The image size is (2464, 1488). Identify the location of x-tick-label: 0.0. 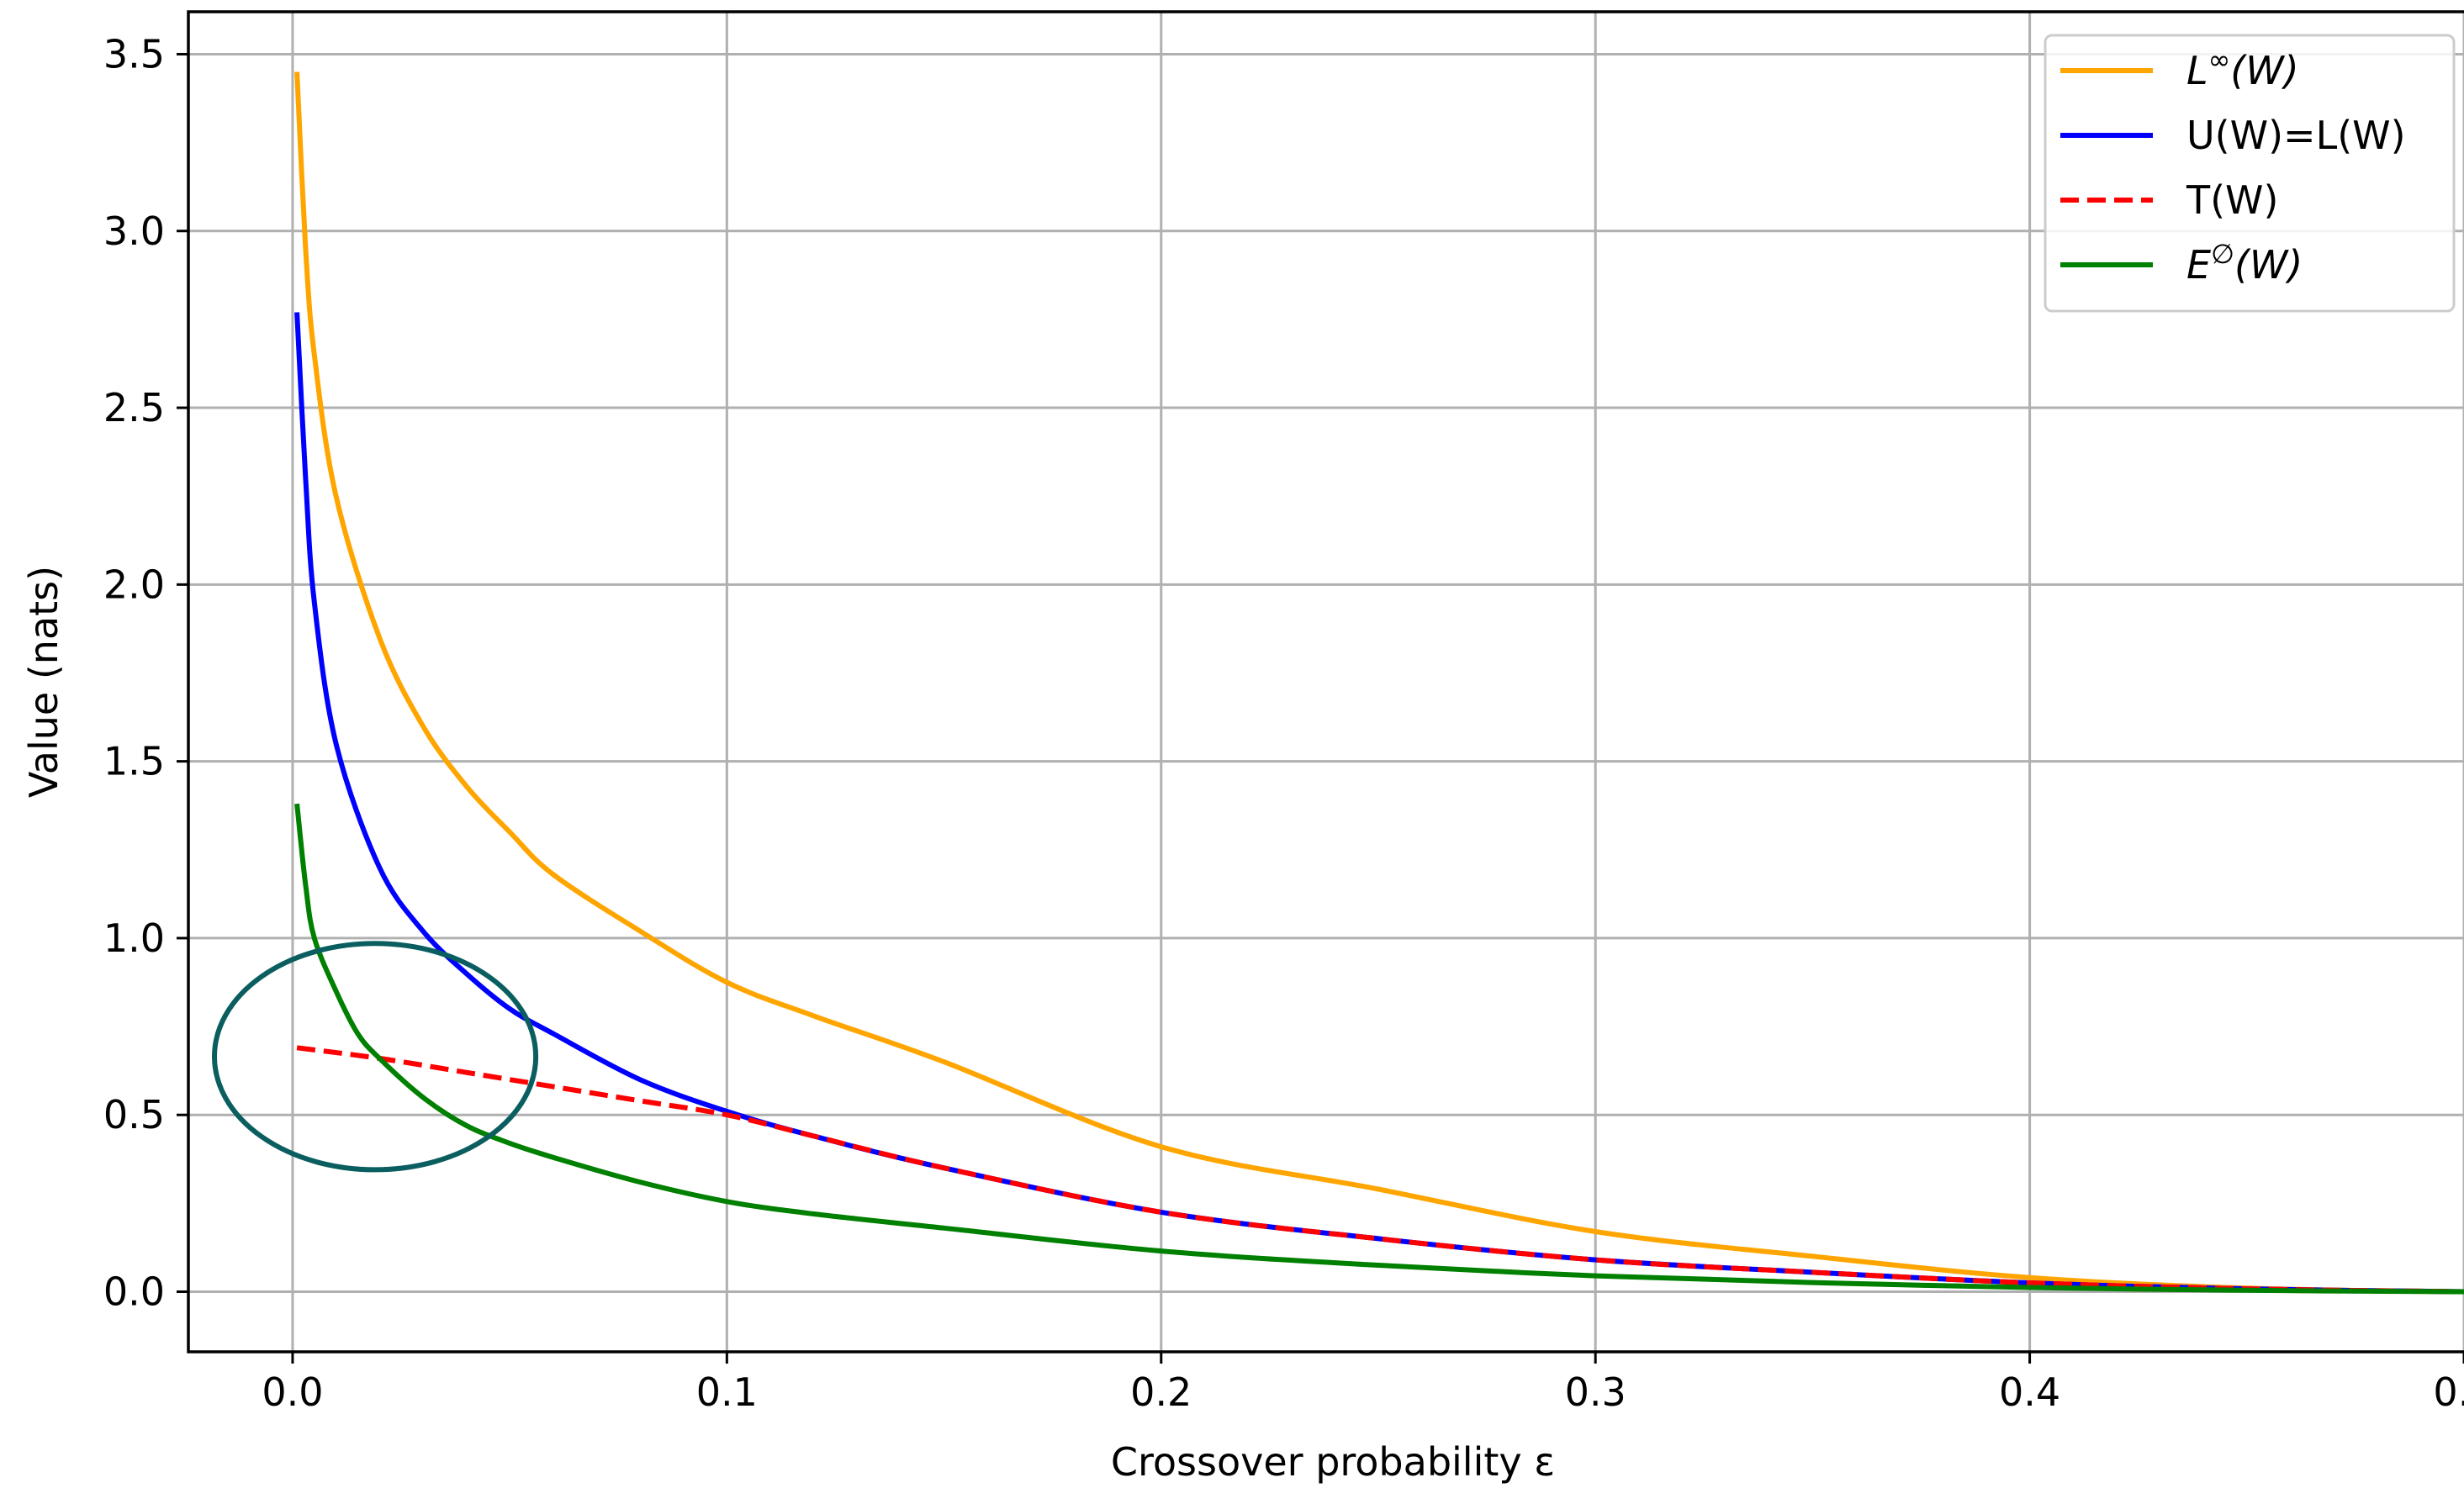
(292, 1392).